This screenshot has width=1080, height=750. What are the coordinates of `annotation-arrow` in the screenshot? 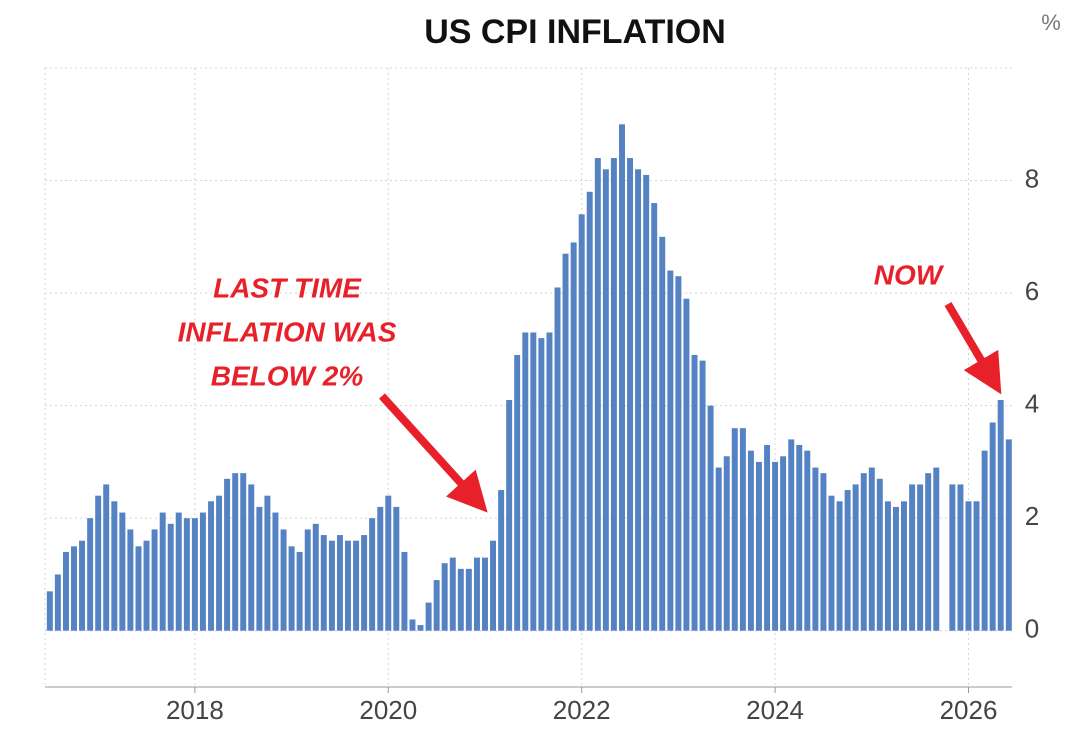 It's located at (973, 348).